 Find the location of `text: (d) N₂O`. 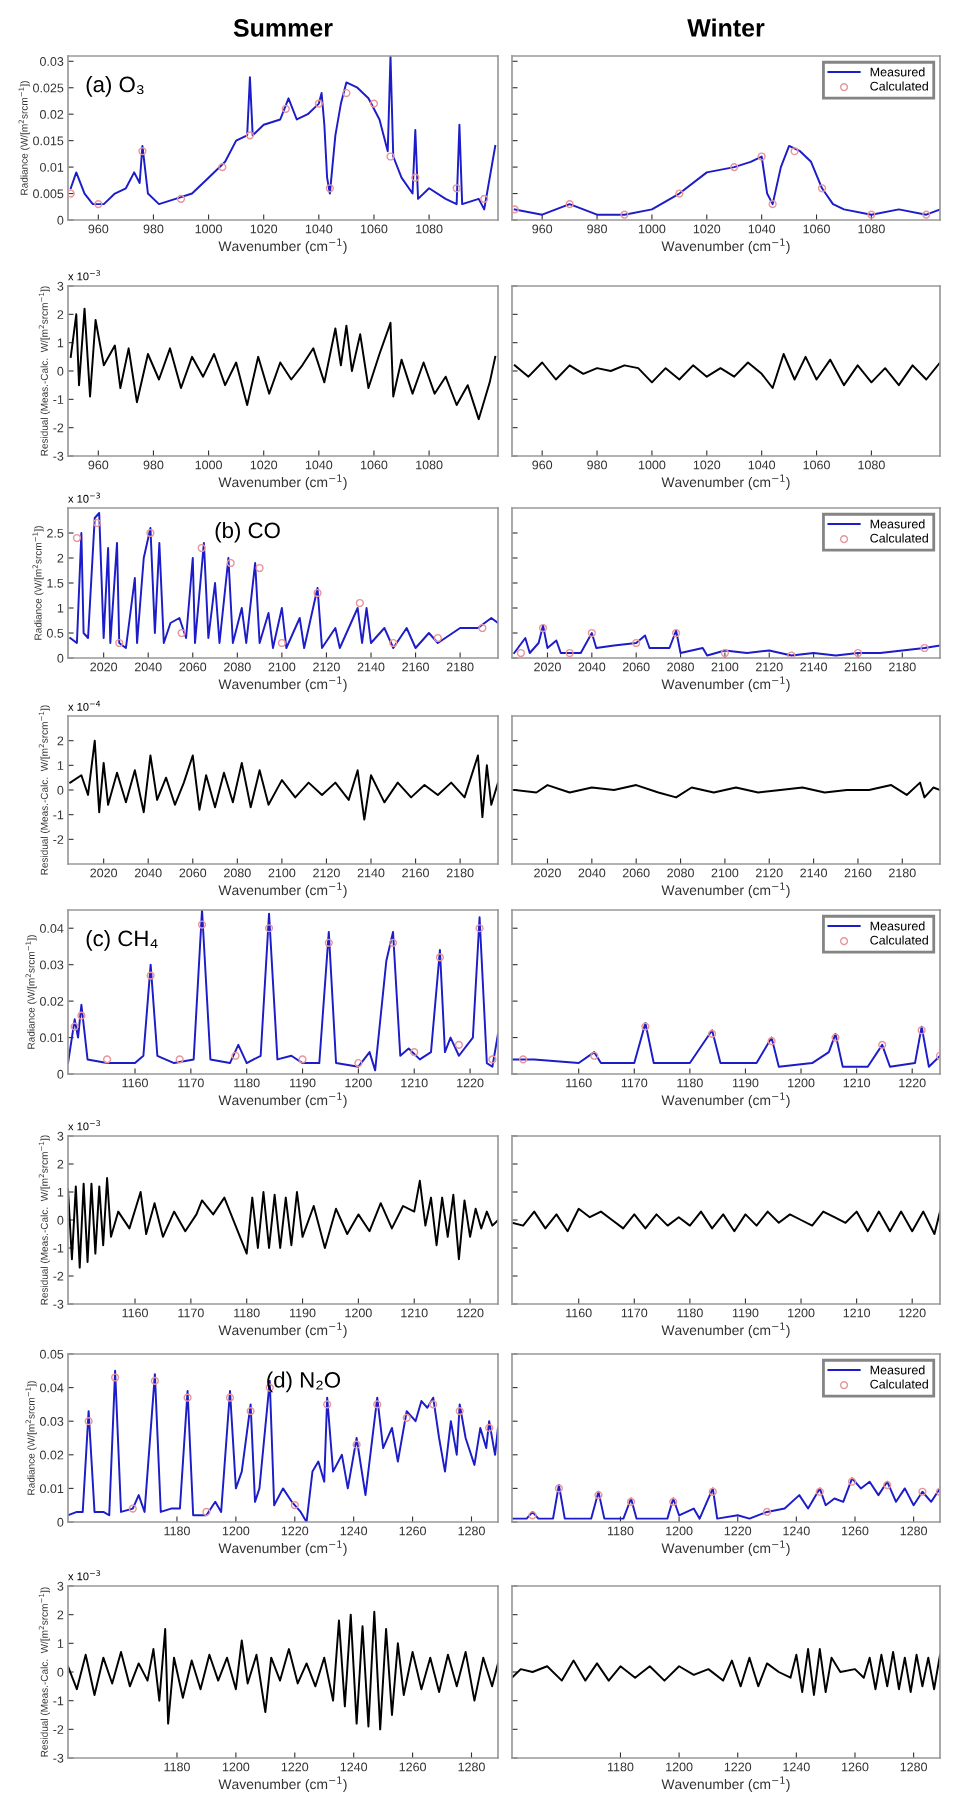

text: (d) N₂O is located at coordinates (304, 1382).